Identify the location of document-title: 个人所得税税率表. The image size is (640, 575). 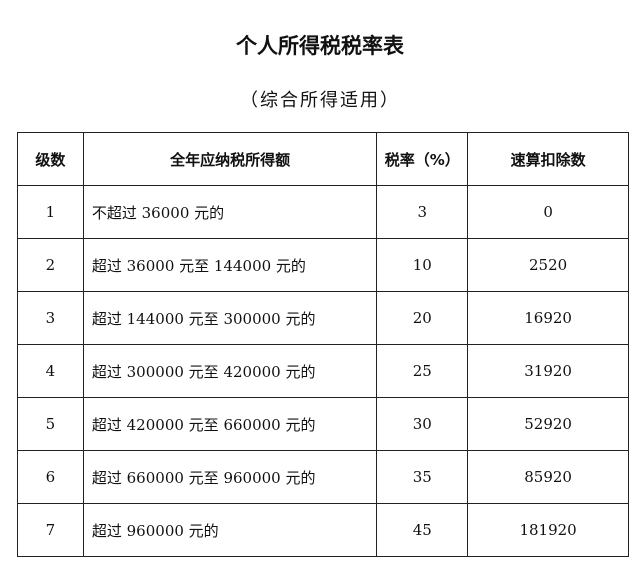
(320, 45).